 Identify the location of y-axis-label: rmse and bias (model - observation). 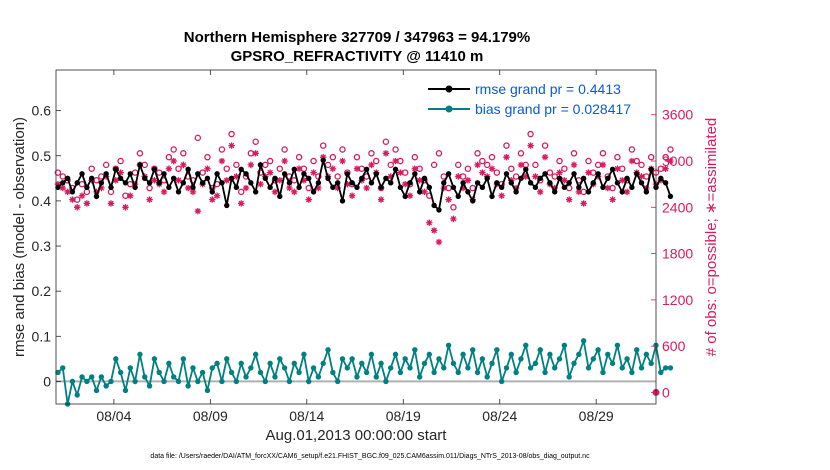
(19, 237).